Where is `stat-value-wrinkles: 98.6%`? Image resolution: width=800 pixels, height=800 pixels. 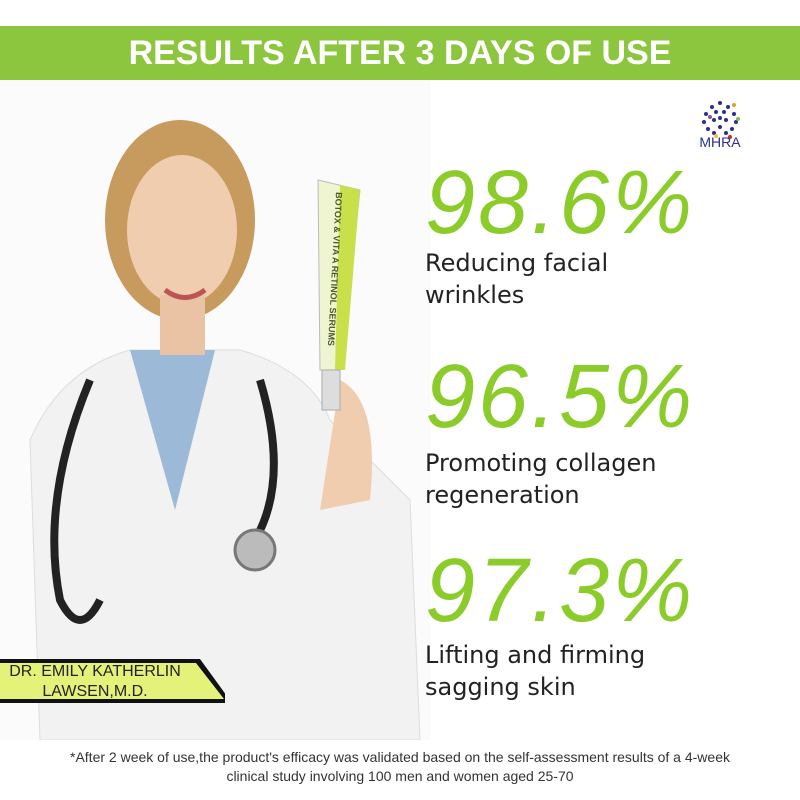
stat-value-wrinkles: 98.6% is located at coordinates (560, 203).